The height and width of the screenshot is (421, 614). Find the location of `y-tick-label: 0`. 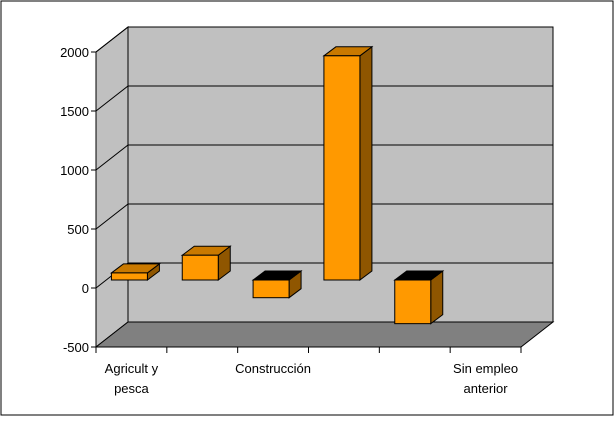

y-tick-label: 0 is located at coordinates (85, 288).